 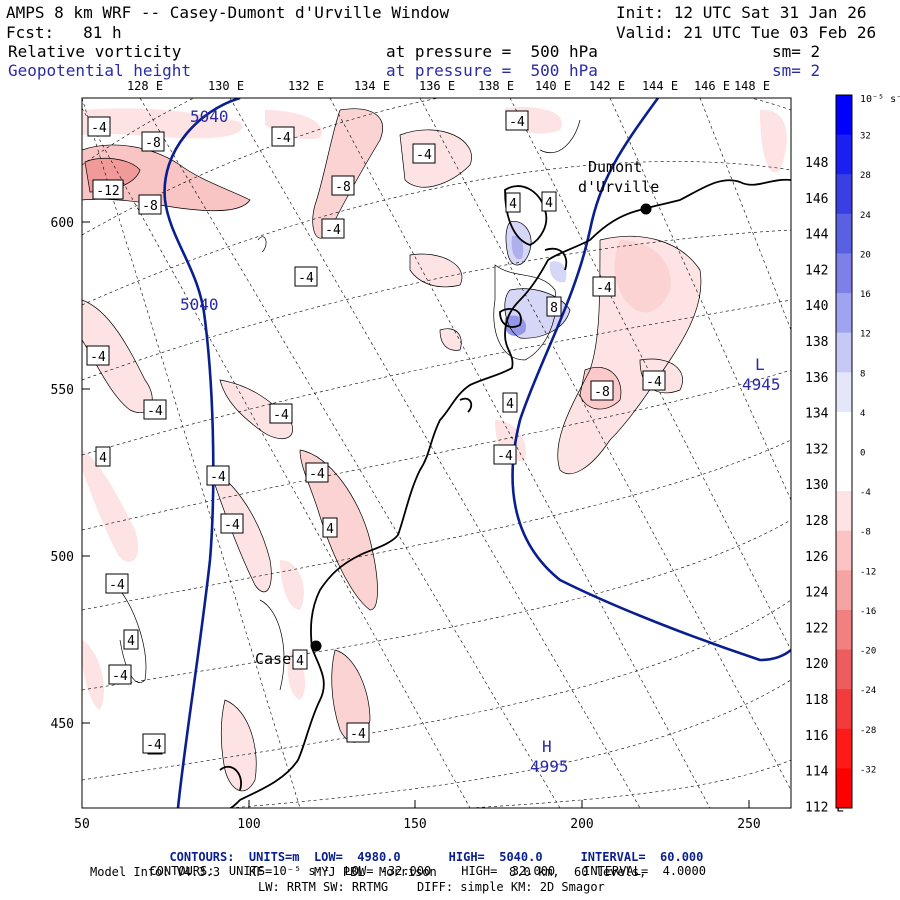 I want to click on colorbar-label: 4, so click(x=862, y=414).